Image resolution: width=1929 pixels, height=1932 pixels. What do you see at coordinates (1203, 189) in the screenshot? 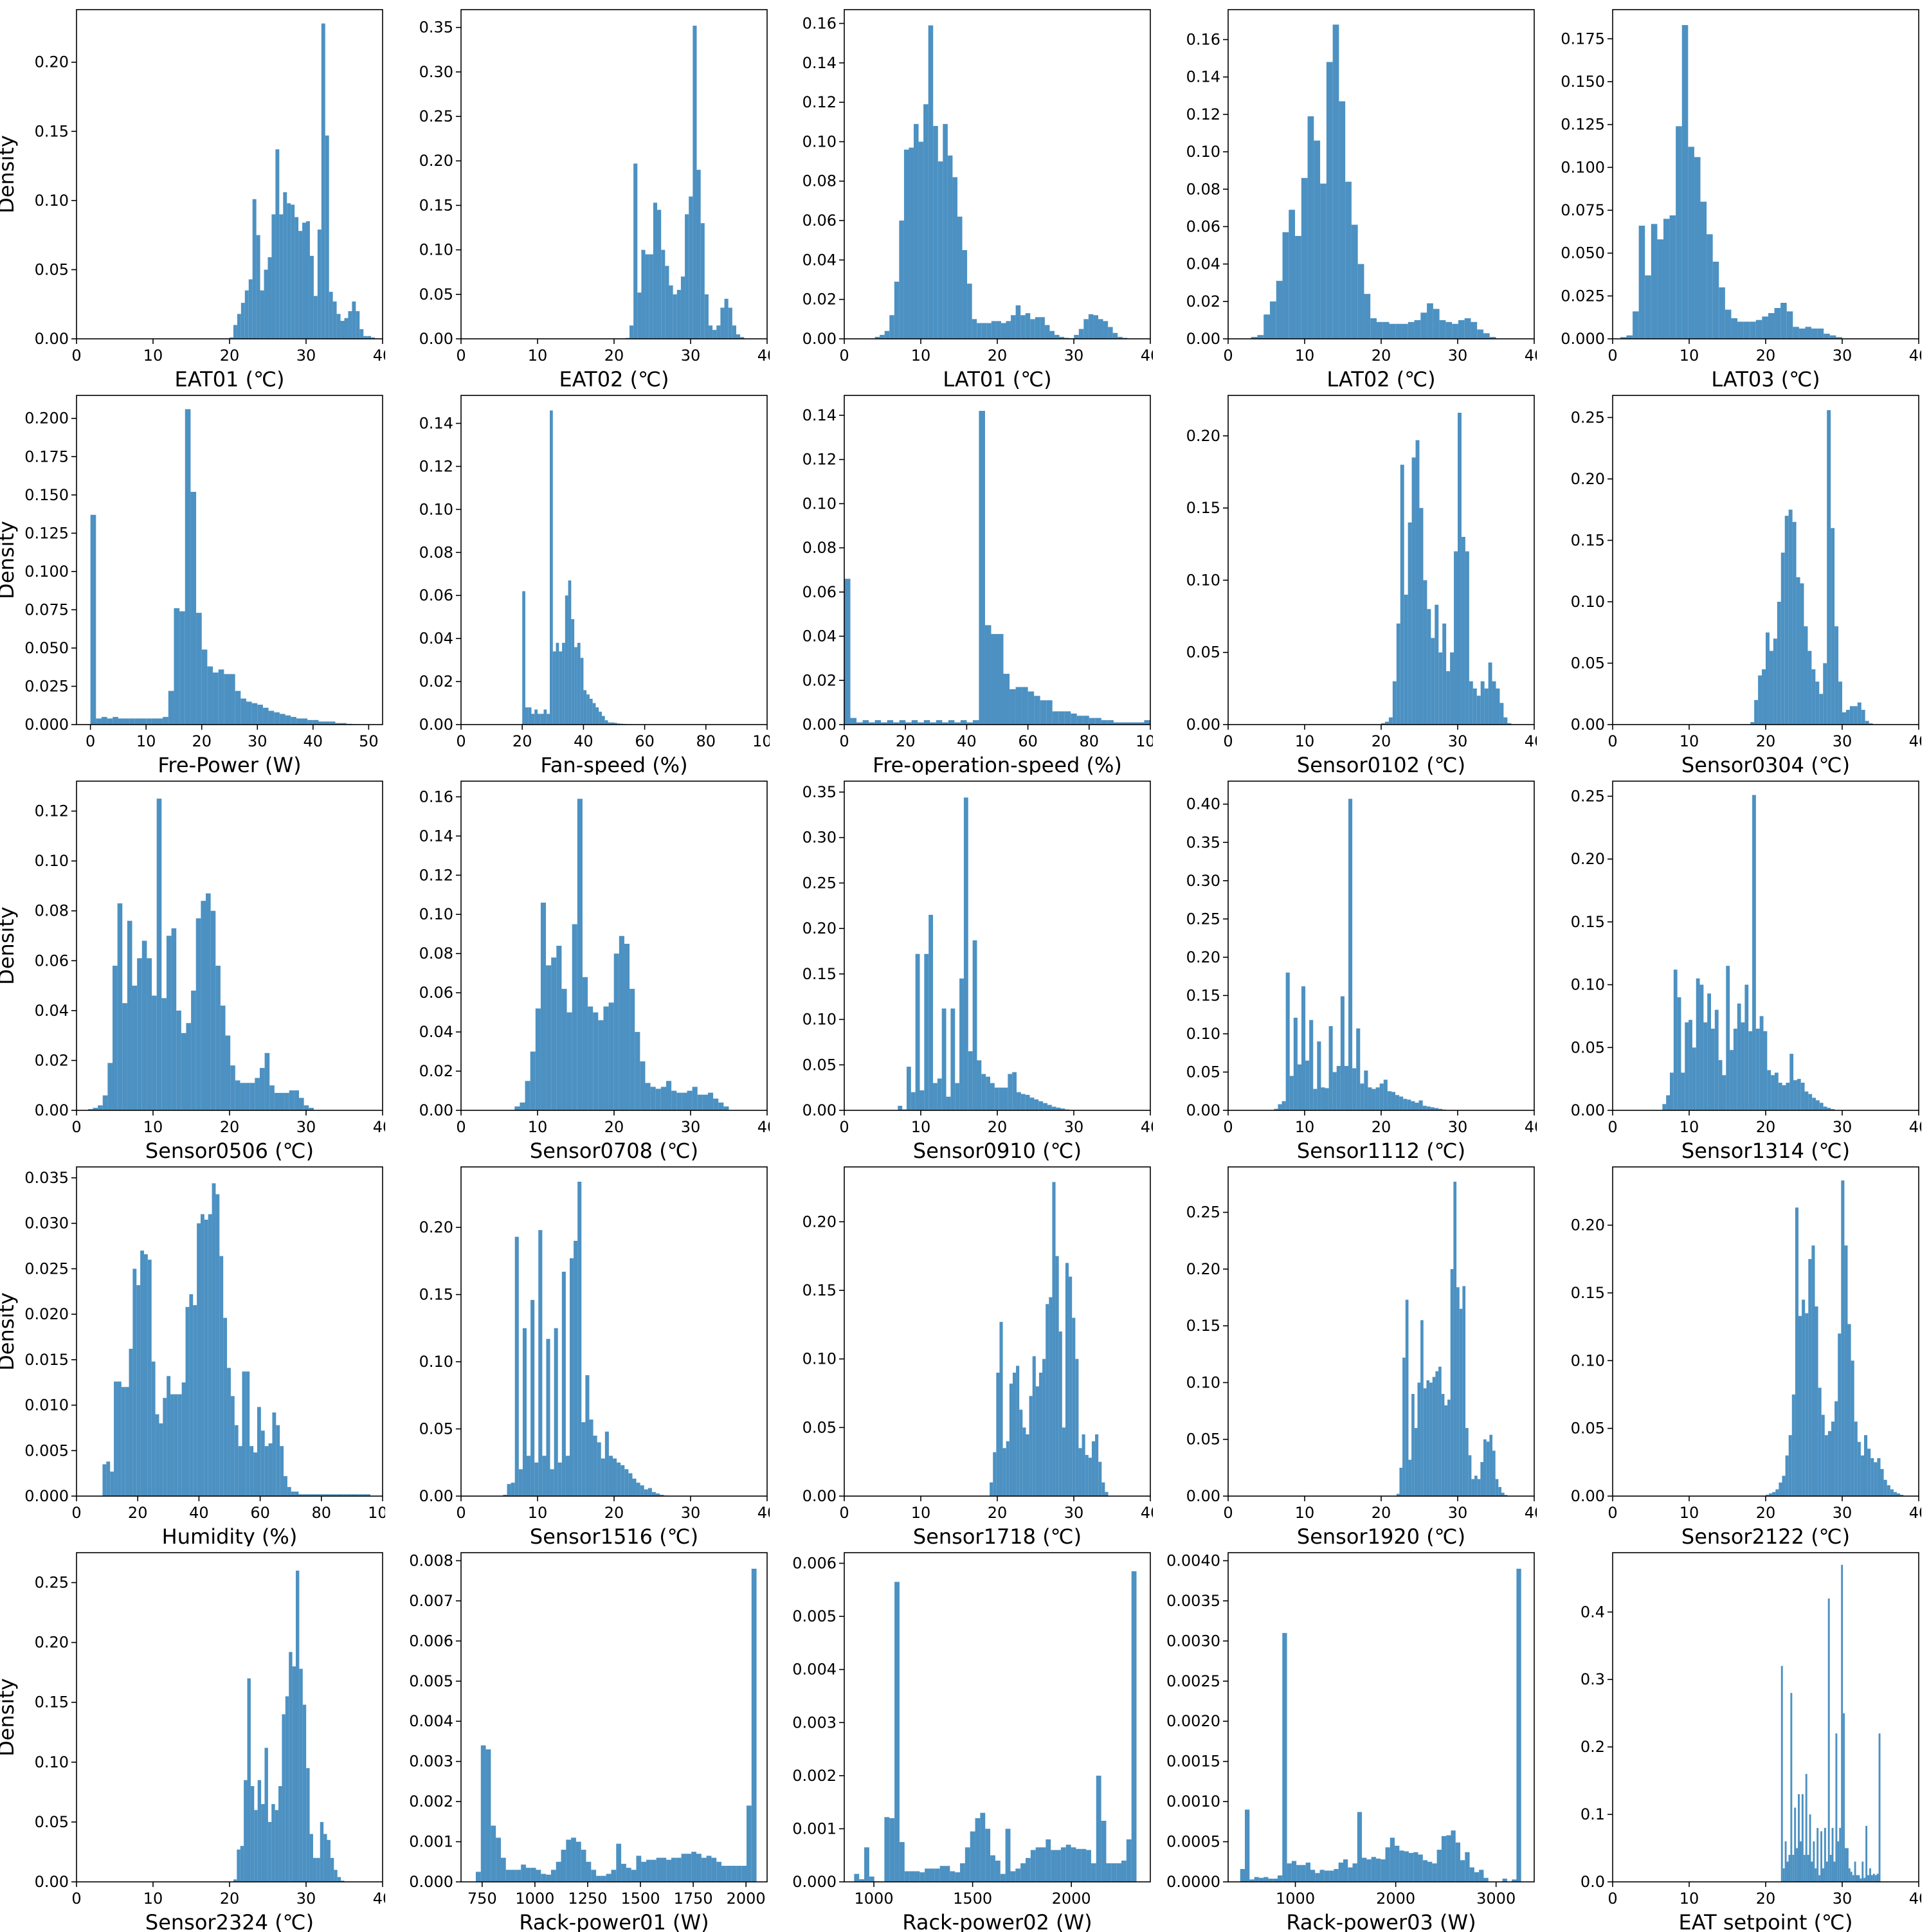
I see `y-tick-label: 0.08` at bounding box center [1203, 189].